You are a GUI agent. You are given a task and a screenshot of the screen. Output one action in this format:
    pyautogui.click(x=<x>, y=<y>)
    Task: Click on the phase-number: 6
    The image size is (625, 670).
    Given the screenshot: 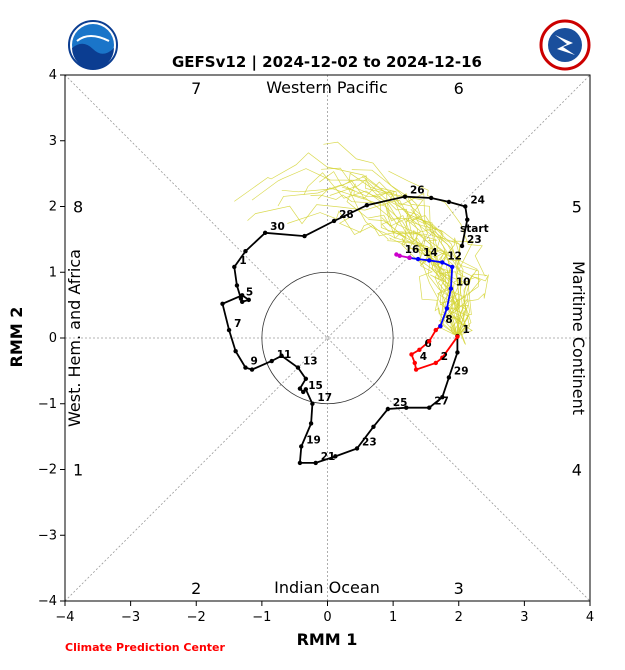 What is the action you would take?
    pyautogui.click(x=459, y=88)
    